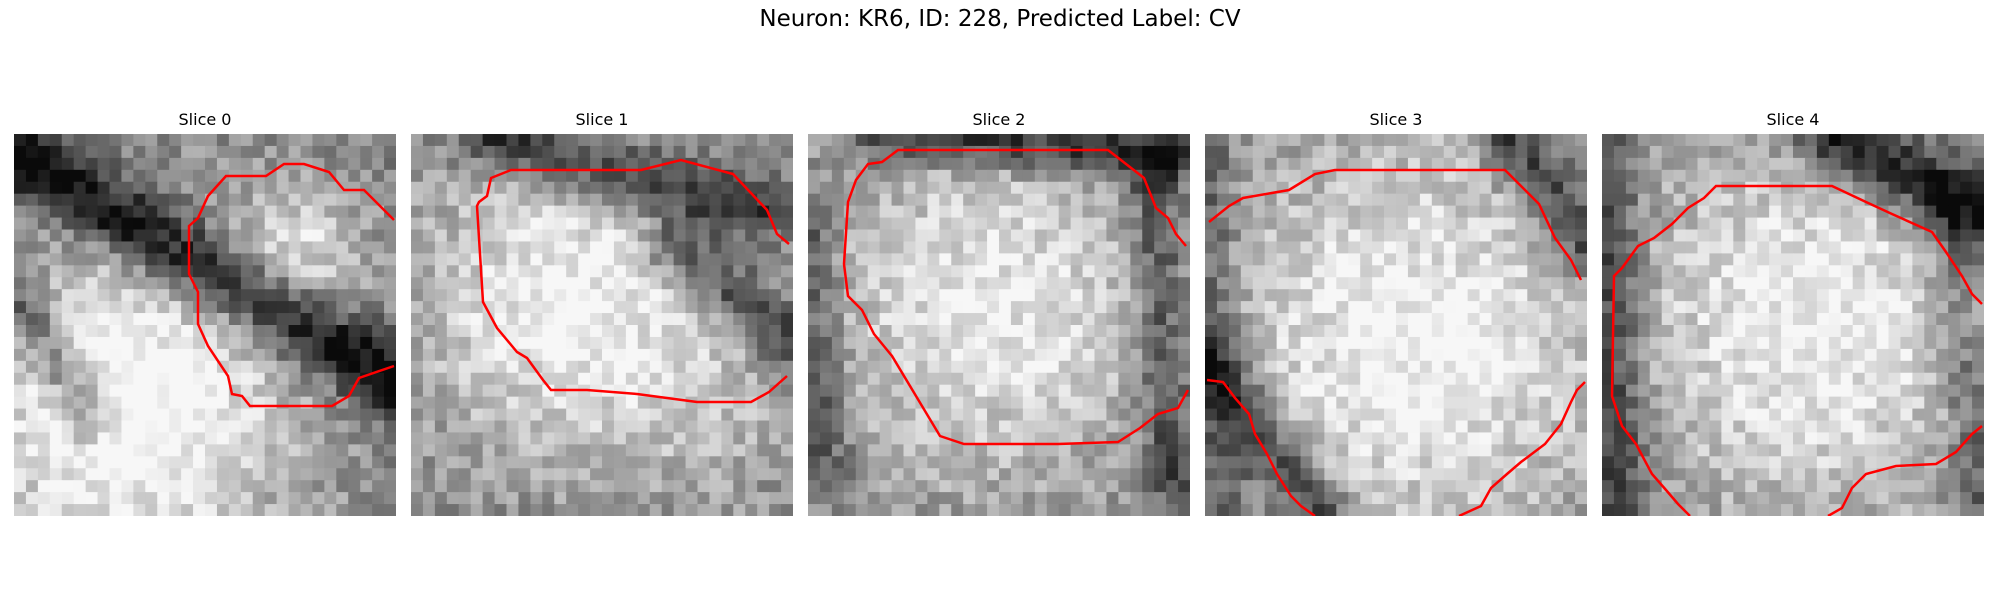 The width and height of the screenshot is (2000, 600). Describe the element at coordinates (999, 119) in the screenshot. I see `slice-title: Slice 2` at that location.